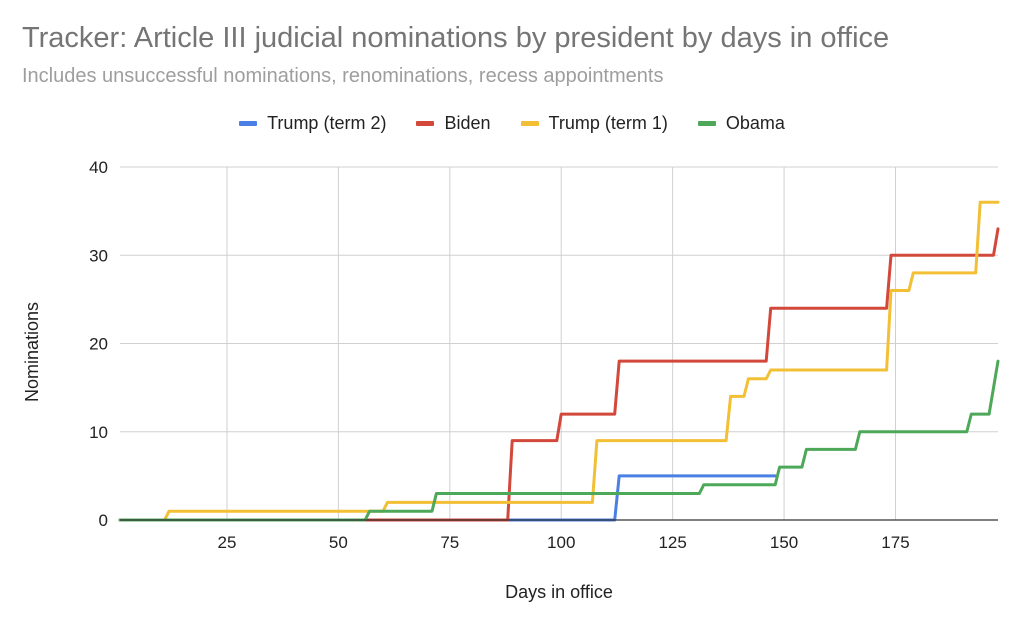 The width and height of the screenshot is (1024, 629). What do you see at coordinates (227, 542) in the screenshot?
I see `x-tick-label: 25` at bounding box center [227, 542].